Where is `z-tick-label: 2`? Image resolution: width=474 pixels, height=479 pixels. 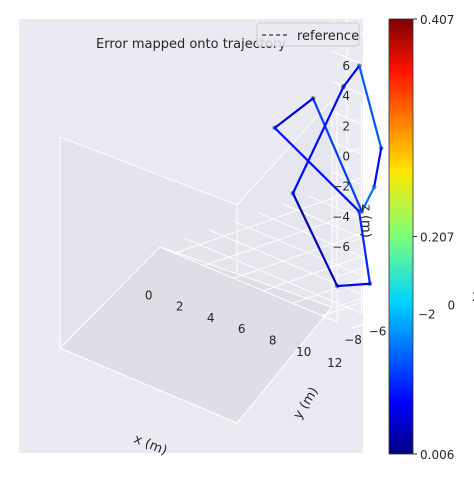
z-tick-label: 2 is located at coordinates (346, 126).